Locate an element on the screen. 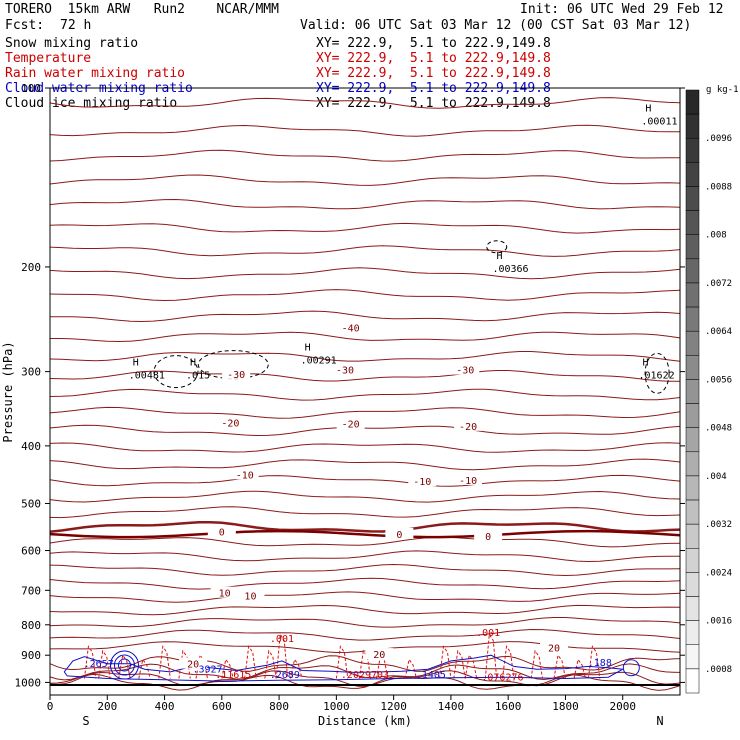 The image size is (740, 740). colorbar-unit: g kg-1 is located at coordinates (722, 90).